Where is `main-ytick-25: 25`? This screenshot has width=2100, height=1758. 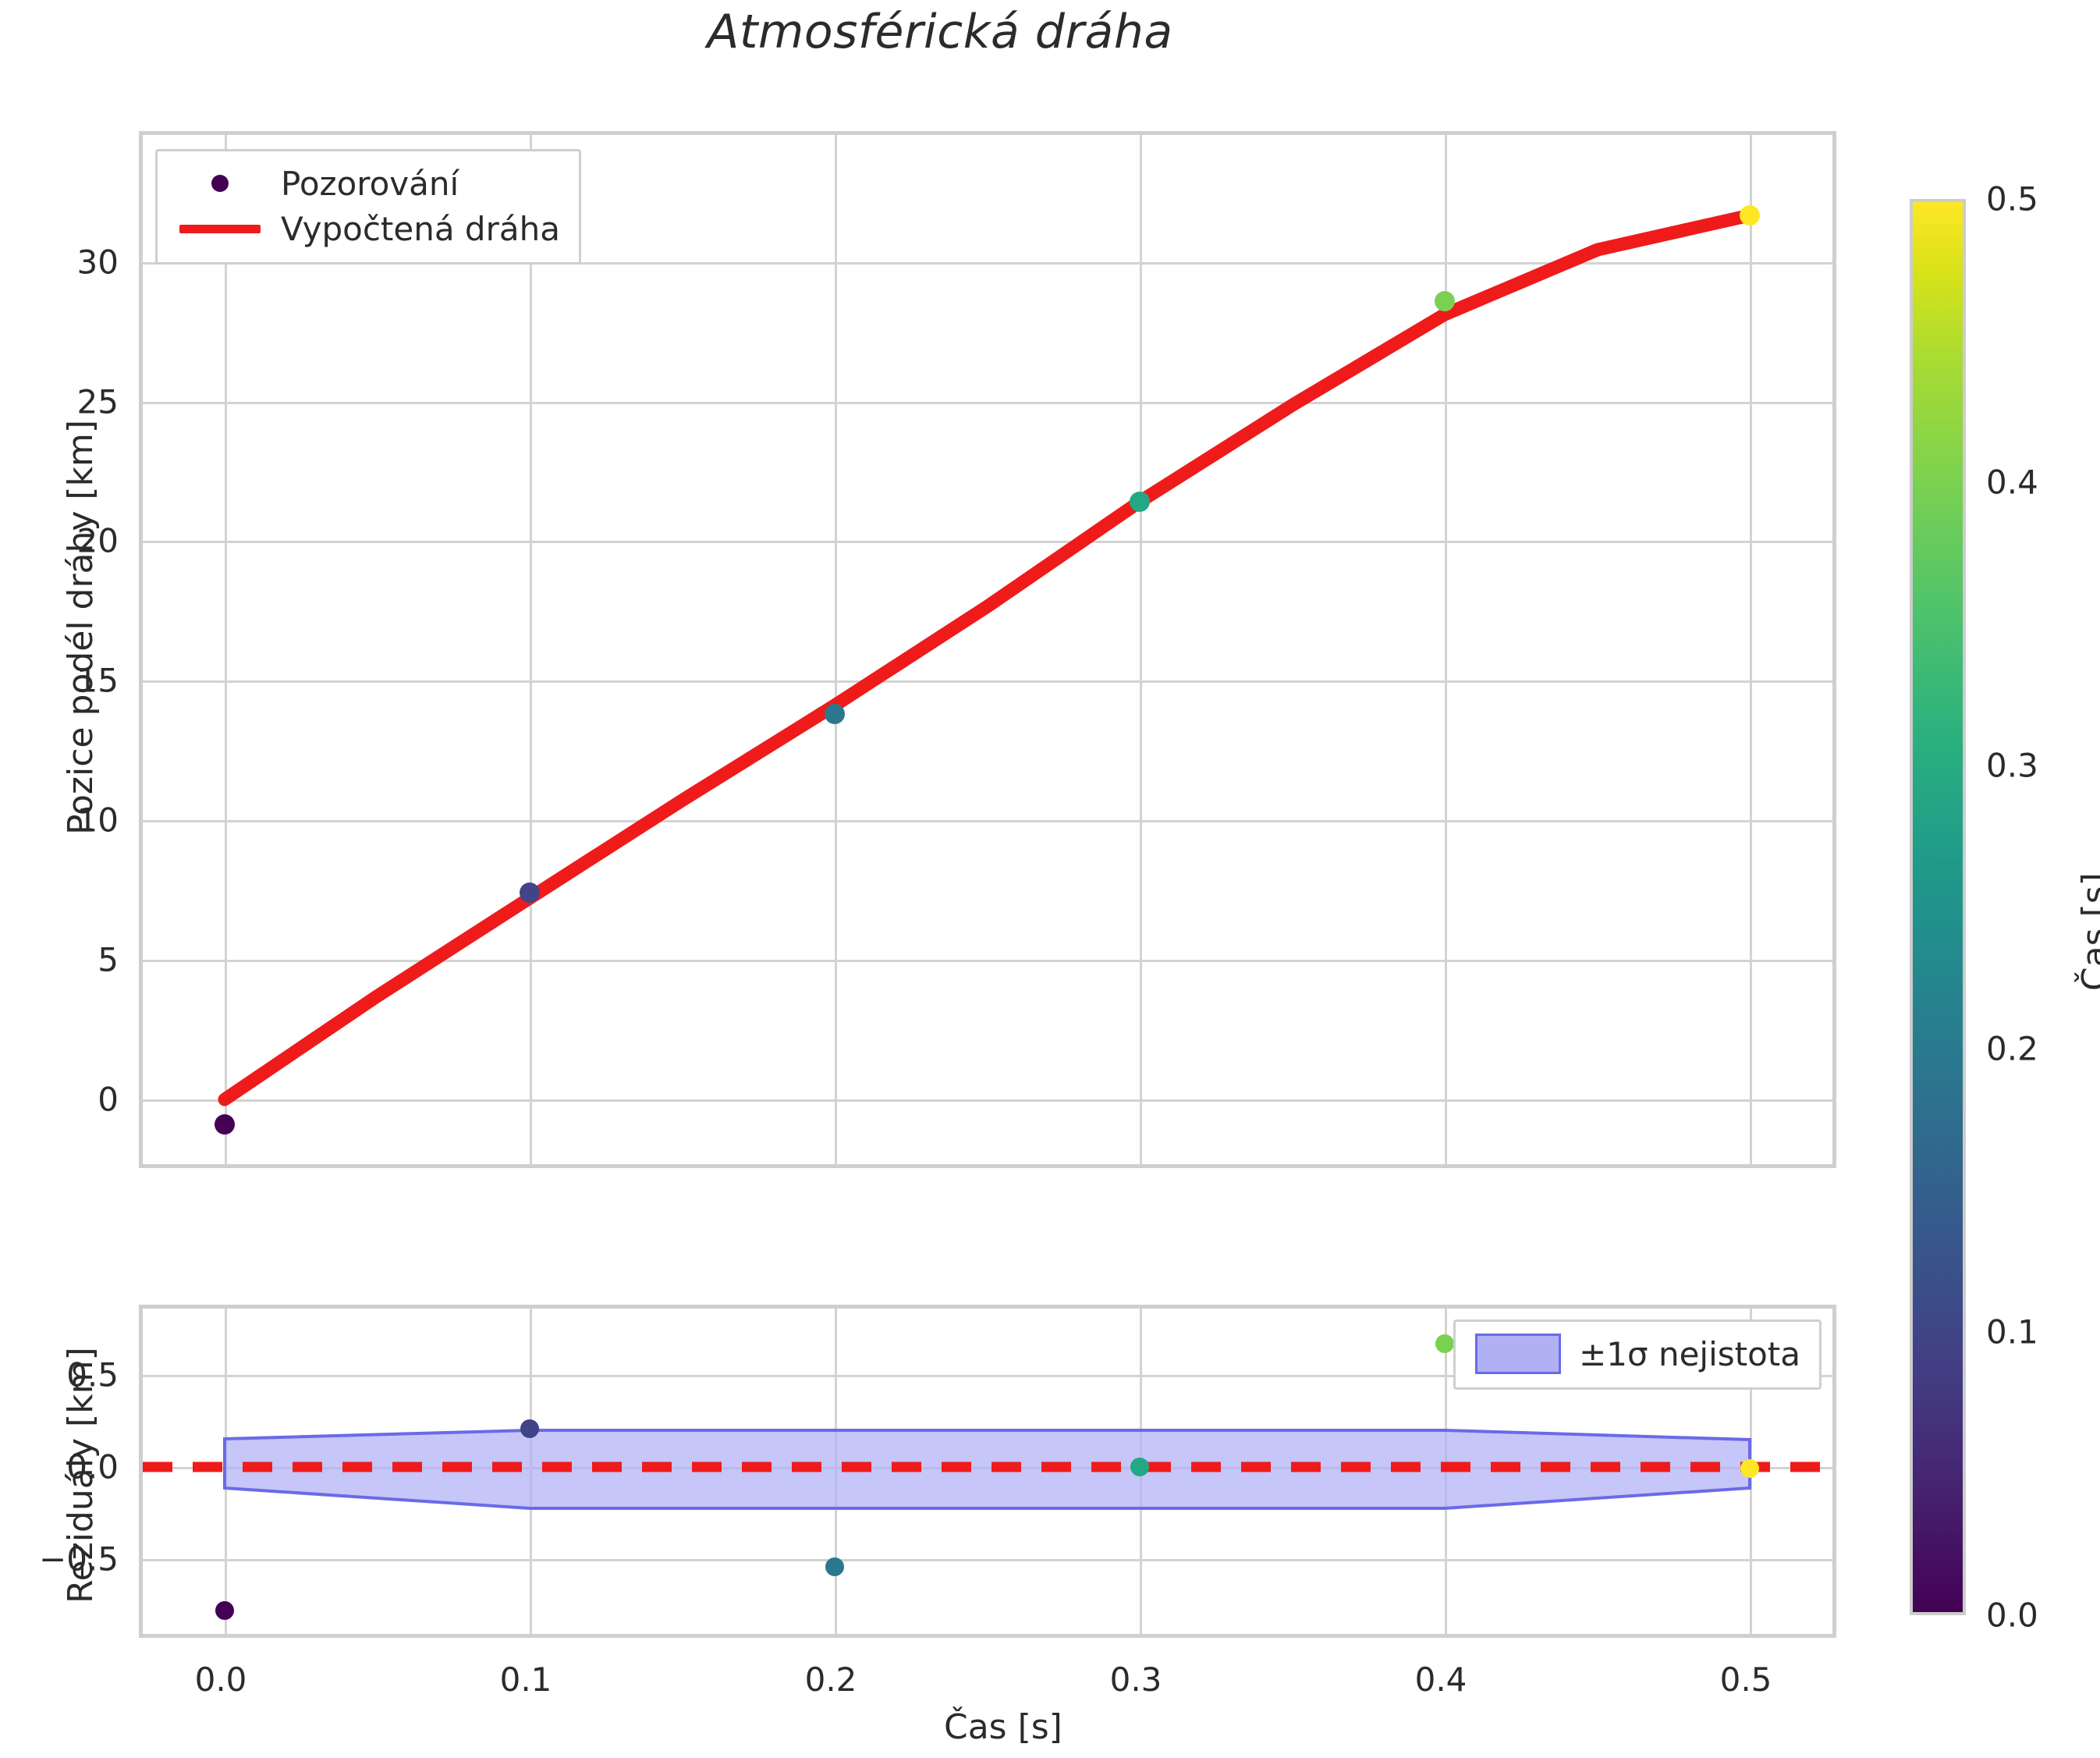 main-ytick-25: 25 is located at coordinates (97, 401).